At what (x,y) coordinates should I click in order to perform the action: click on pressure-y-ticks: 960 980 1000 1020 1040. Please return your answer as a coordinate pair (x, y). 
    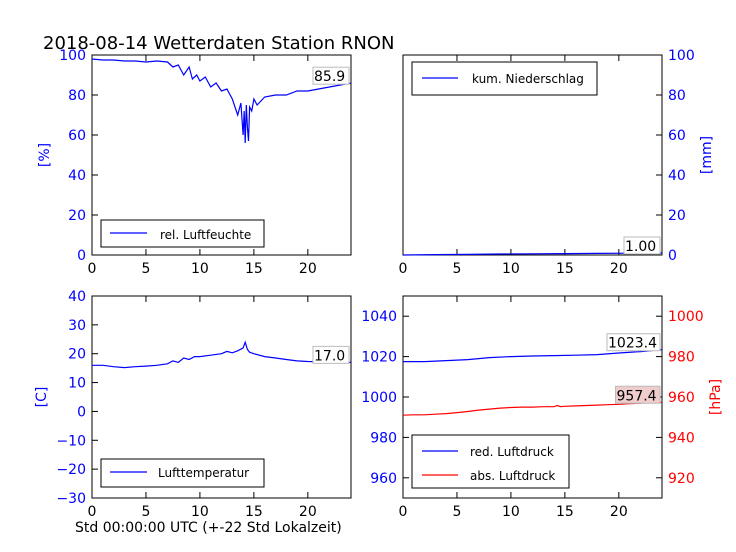
    Looking at the image, I should click on (385, 398).